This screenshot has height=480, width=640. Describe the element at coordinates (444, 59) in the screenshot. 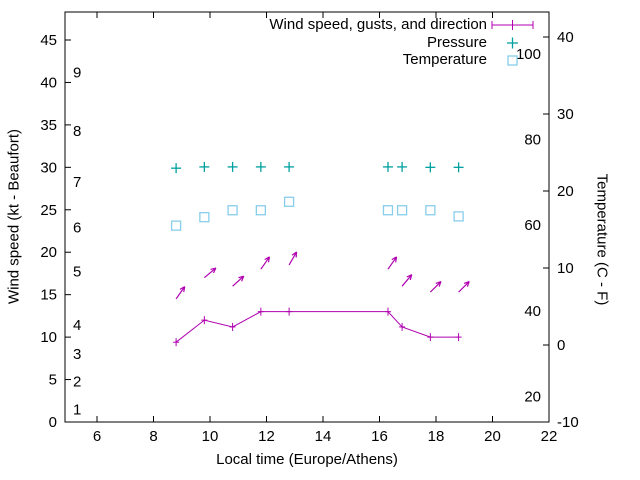

I see `legend-item-temperature: Temperature` at that location.